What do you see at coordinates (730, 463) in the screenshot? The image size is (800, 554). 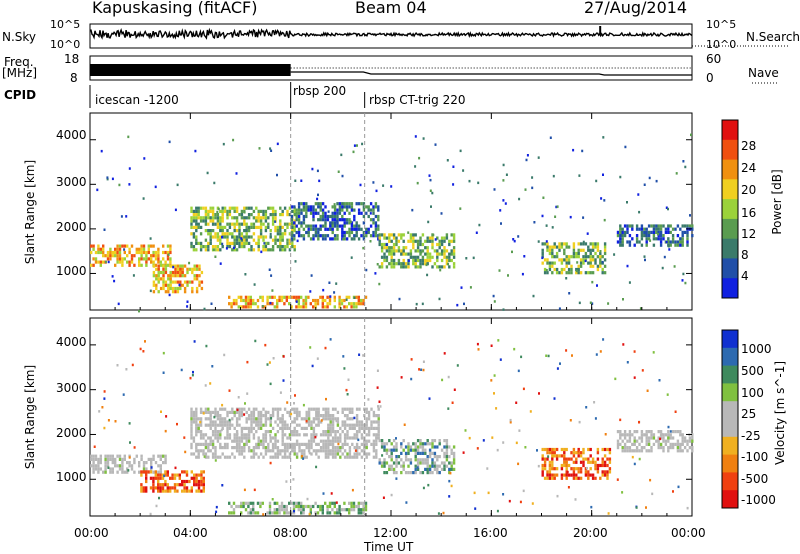 I see `velocity-colorbar-segment` at bounding box center [730, 463].